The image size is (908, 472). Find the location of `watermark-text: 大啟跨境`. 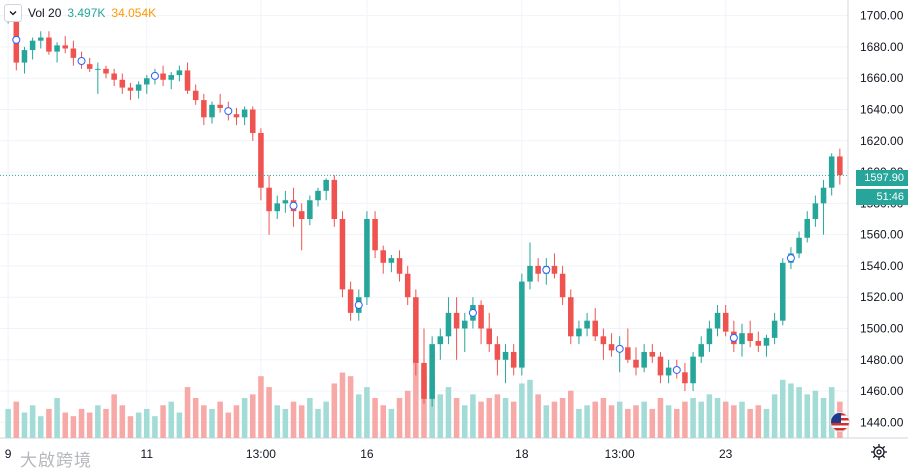

watermark-text: 大啟跨境 is located at coordinates (56, 461).